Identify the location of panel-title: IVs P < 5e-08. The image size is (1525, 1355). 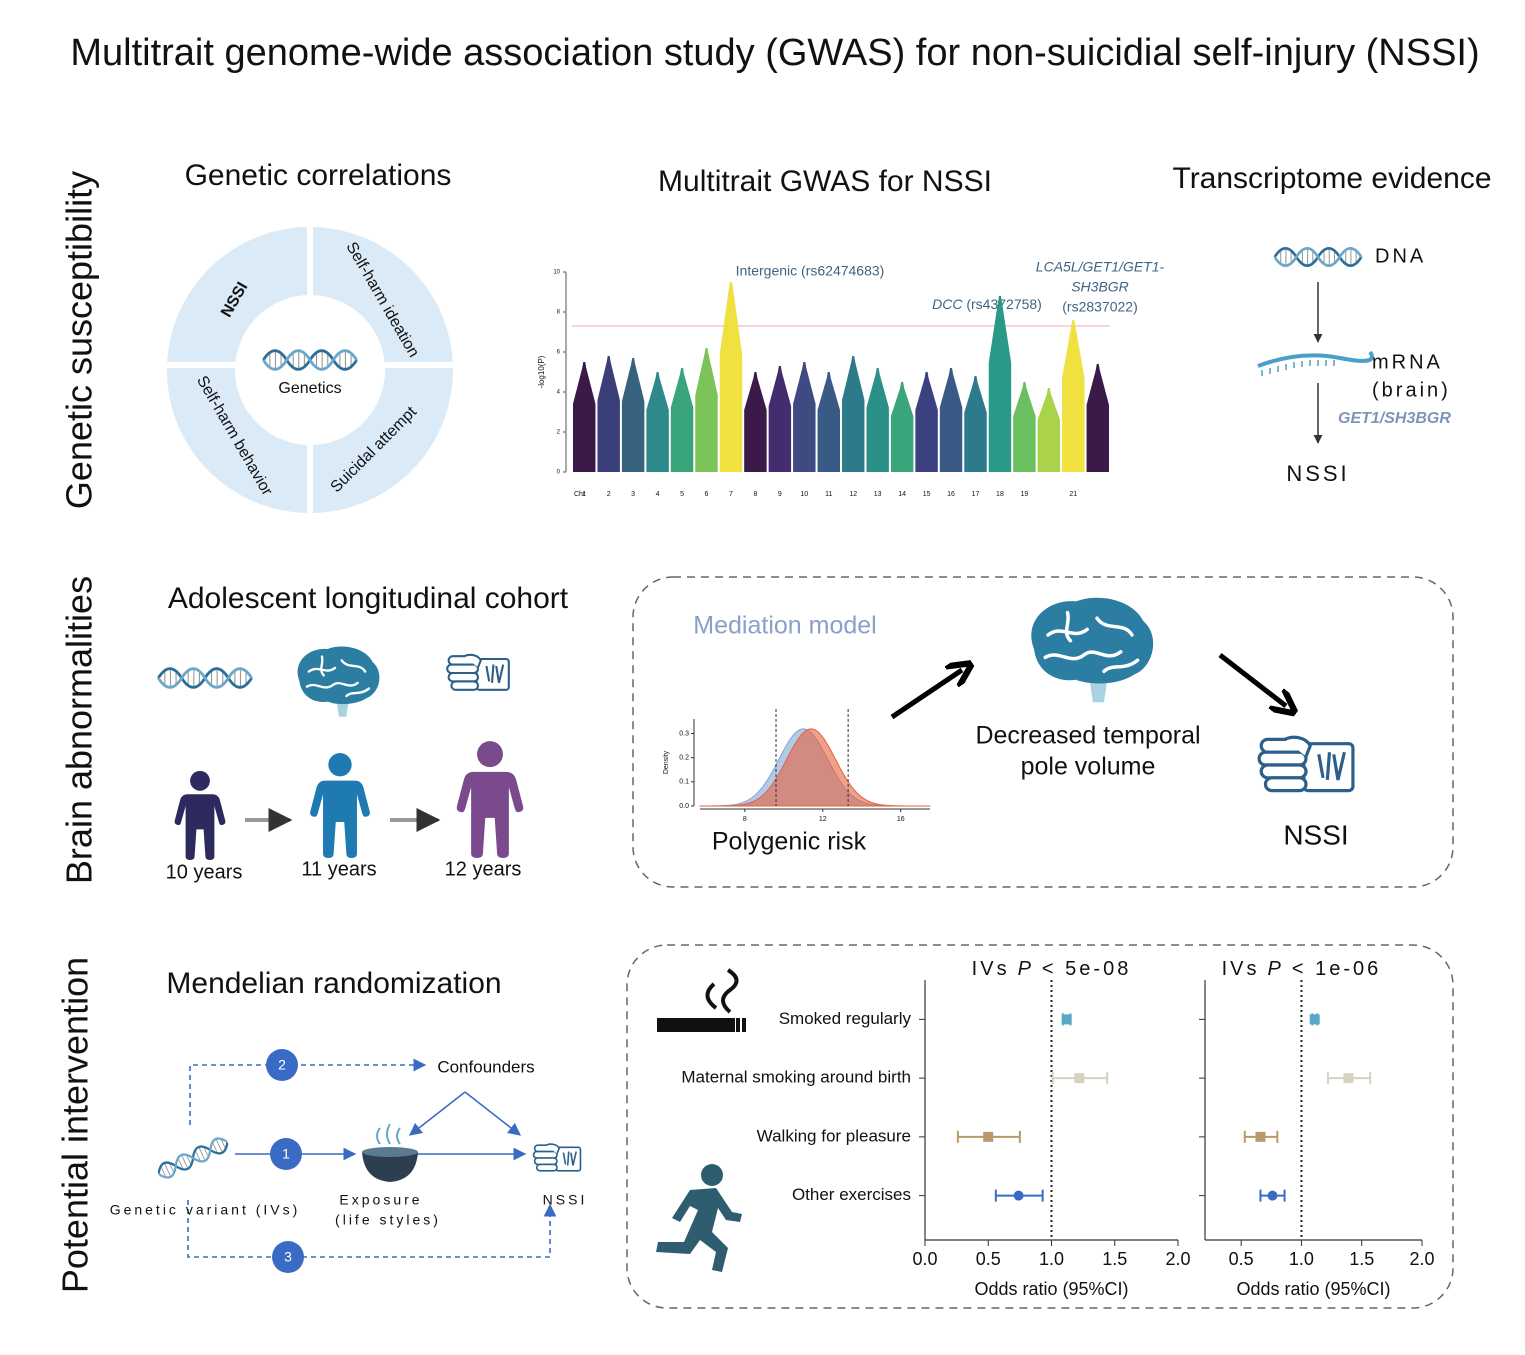
(1052, 969).